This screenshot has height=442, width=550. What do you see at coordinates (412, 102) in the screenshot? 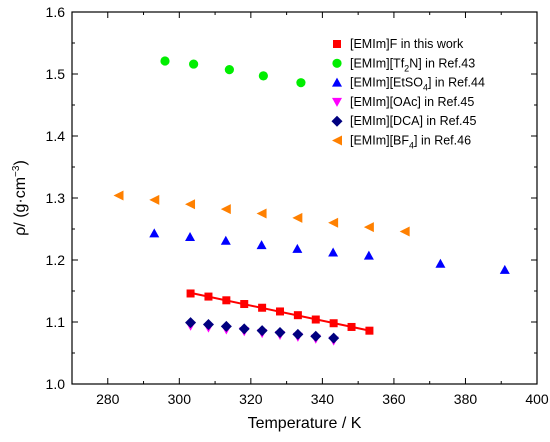
I see `legend-label: [EMIm][OAc] in Ref.45` at bounding box center [412, 102].